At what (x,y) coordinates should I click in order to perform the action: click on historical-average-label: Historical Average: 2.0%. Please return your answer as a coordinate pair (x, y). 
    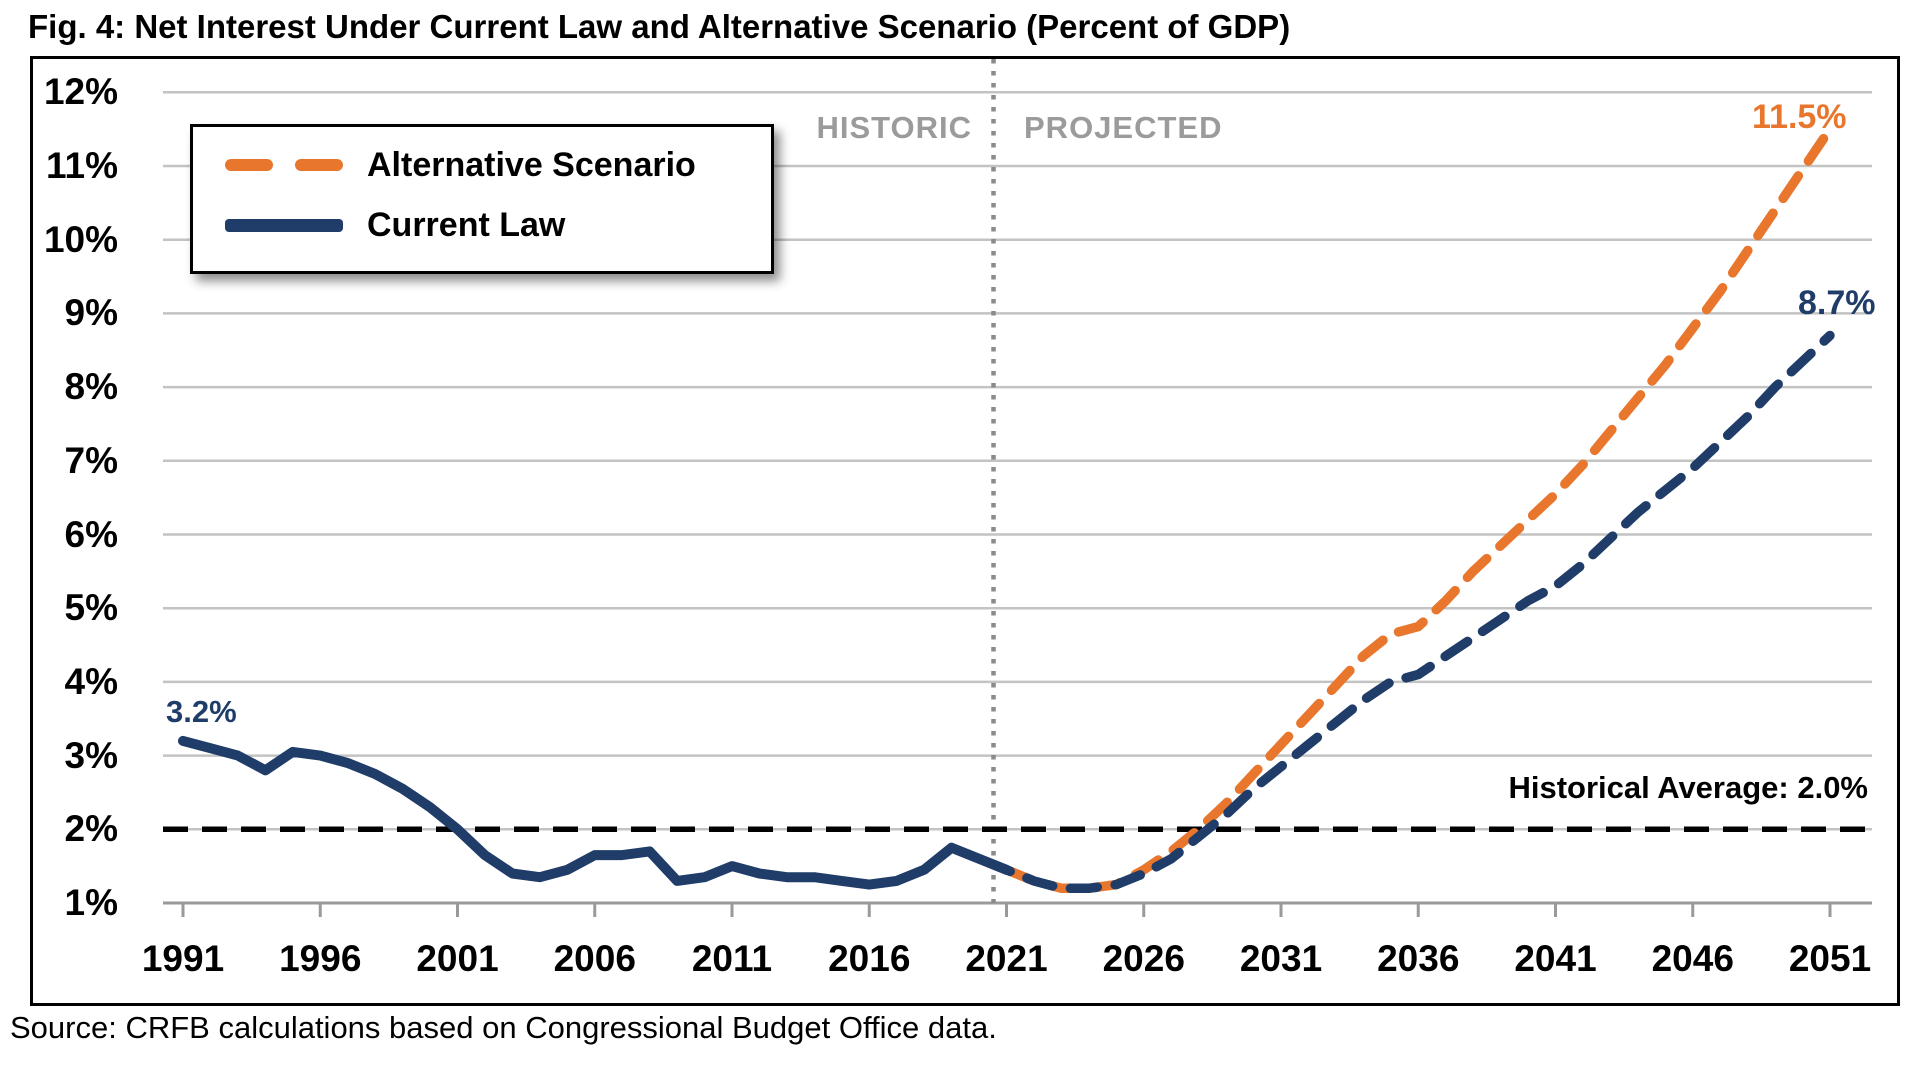
    Looking at the image, I should click on (1688, 787).